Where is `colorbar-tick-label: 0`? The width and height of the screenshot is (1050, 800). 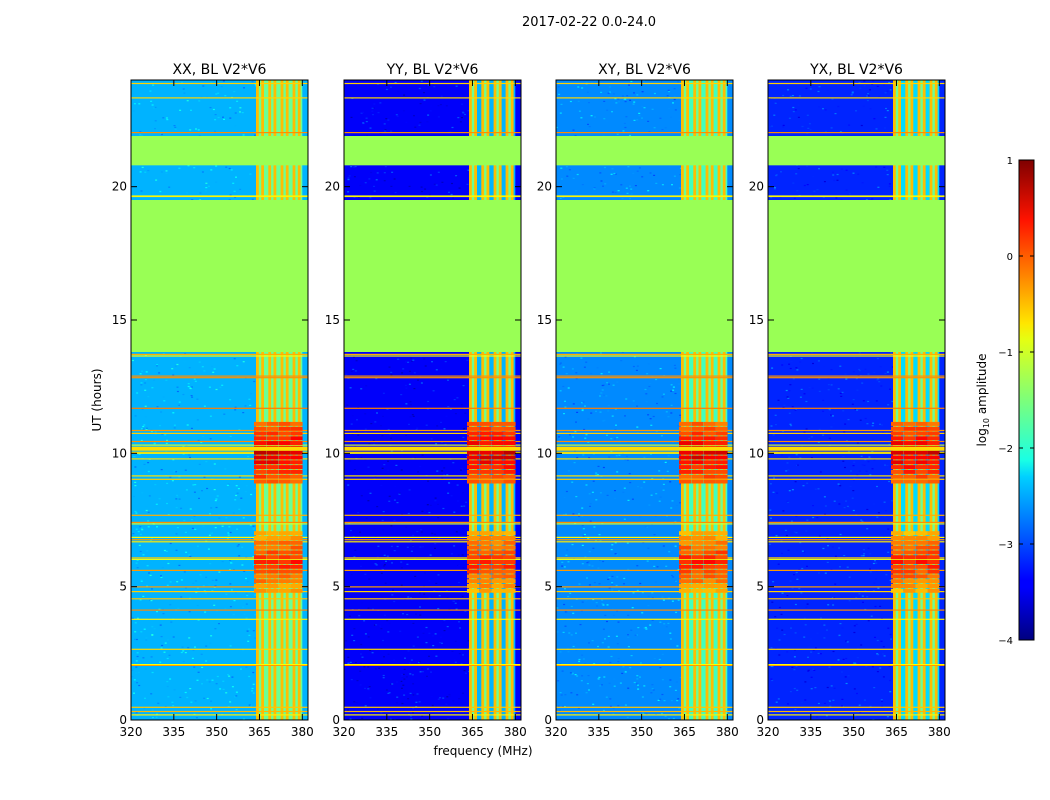 colorbar-tick-label: 0 is located at coordinates (1010, 257).